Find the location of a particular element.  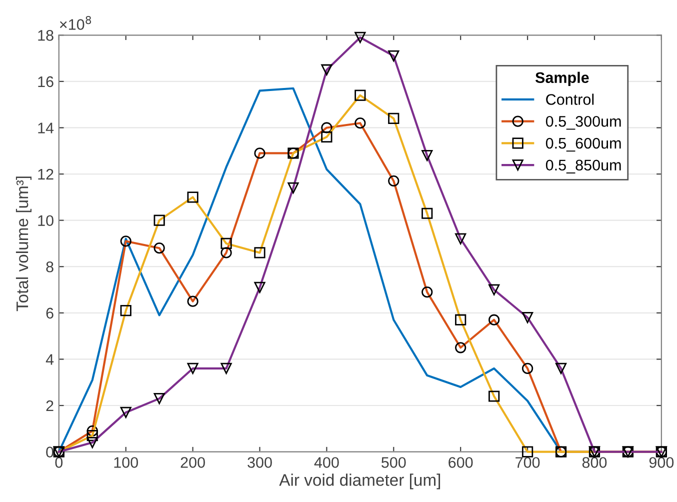

text: ×10$^{8}$ is located at coordinates (76, 23).